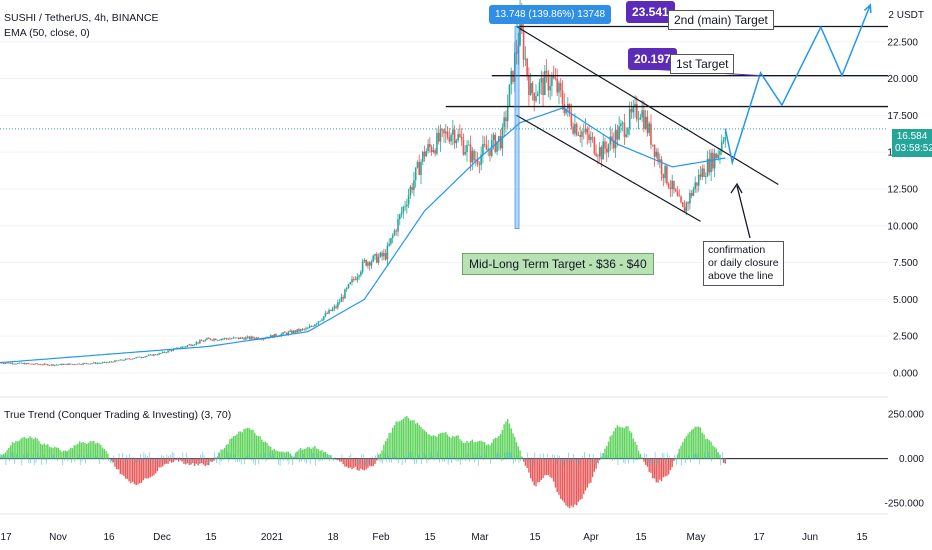 The image size is (932, 550). I want to click on current-price-tag: 16.584 03:58:52, so click(912, 143).